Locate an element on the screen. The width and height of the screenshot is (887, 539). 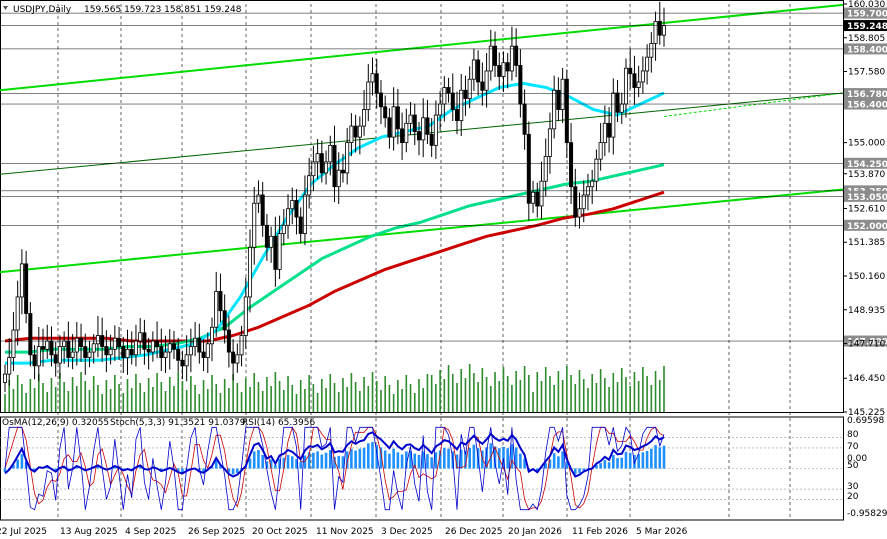
price-label: 156.780 is located at coordinates (867, 95).